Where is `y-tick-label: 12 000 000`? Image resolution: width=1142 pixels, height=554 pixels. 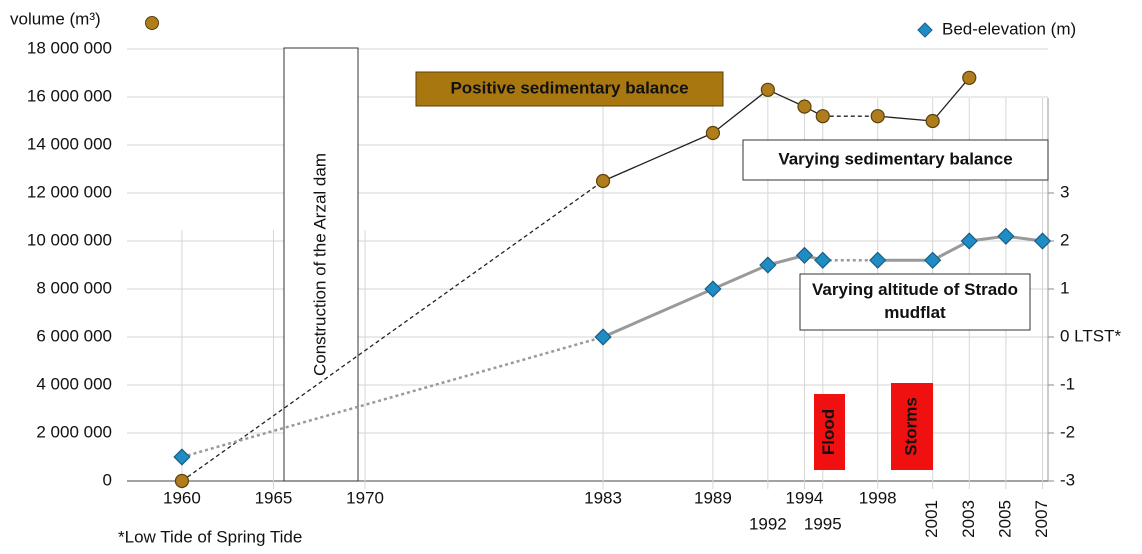
y-tick-label: 12 000 000 is located at coordinates (69, 191).